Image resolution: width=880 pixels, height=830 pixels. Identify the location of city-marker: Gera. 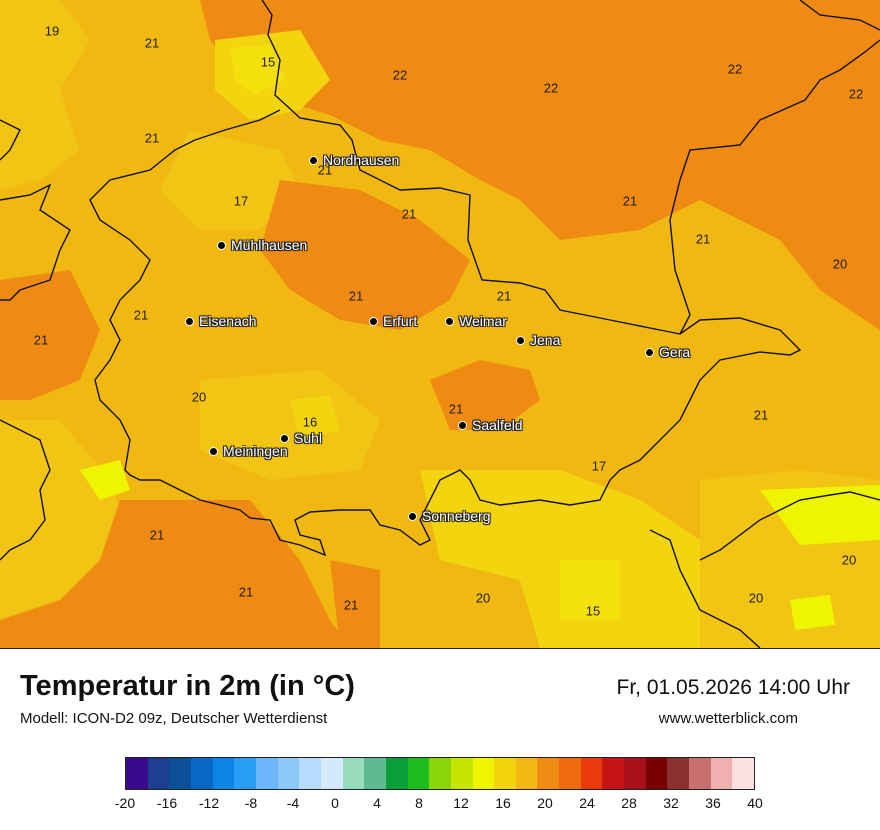
(667, 352).